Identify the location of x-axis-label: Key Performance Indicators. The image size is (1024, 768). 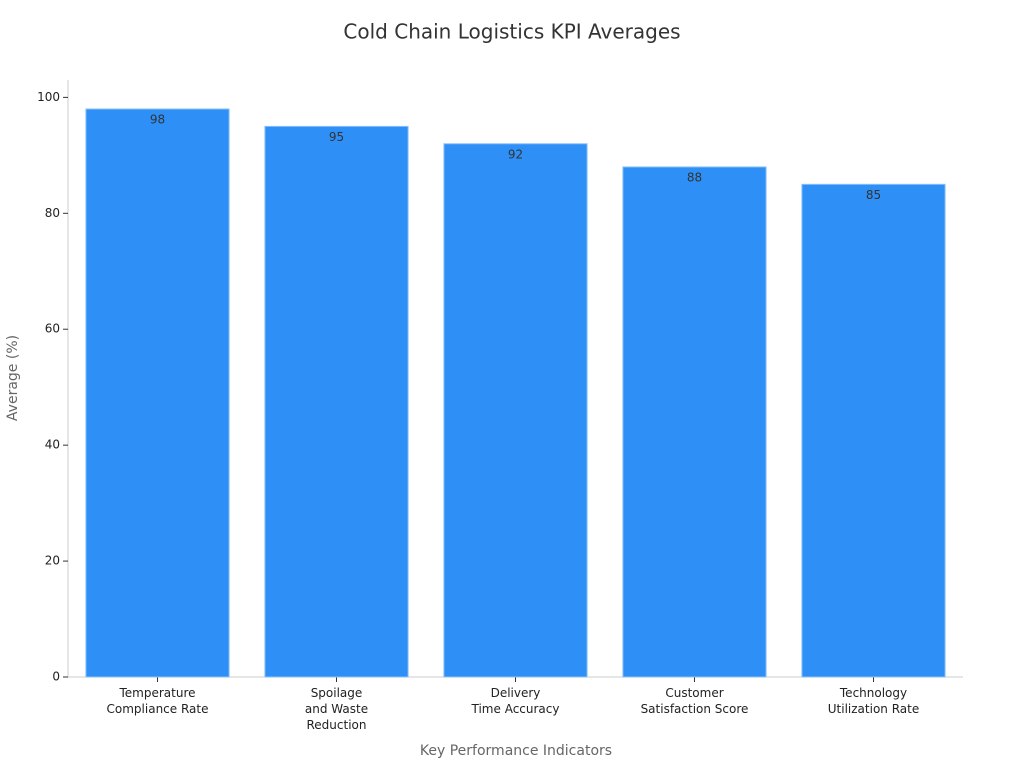
(516, 751).